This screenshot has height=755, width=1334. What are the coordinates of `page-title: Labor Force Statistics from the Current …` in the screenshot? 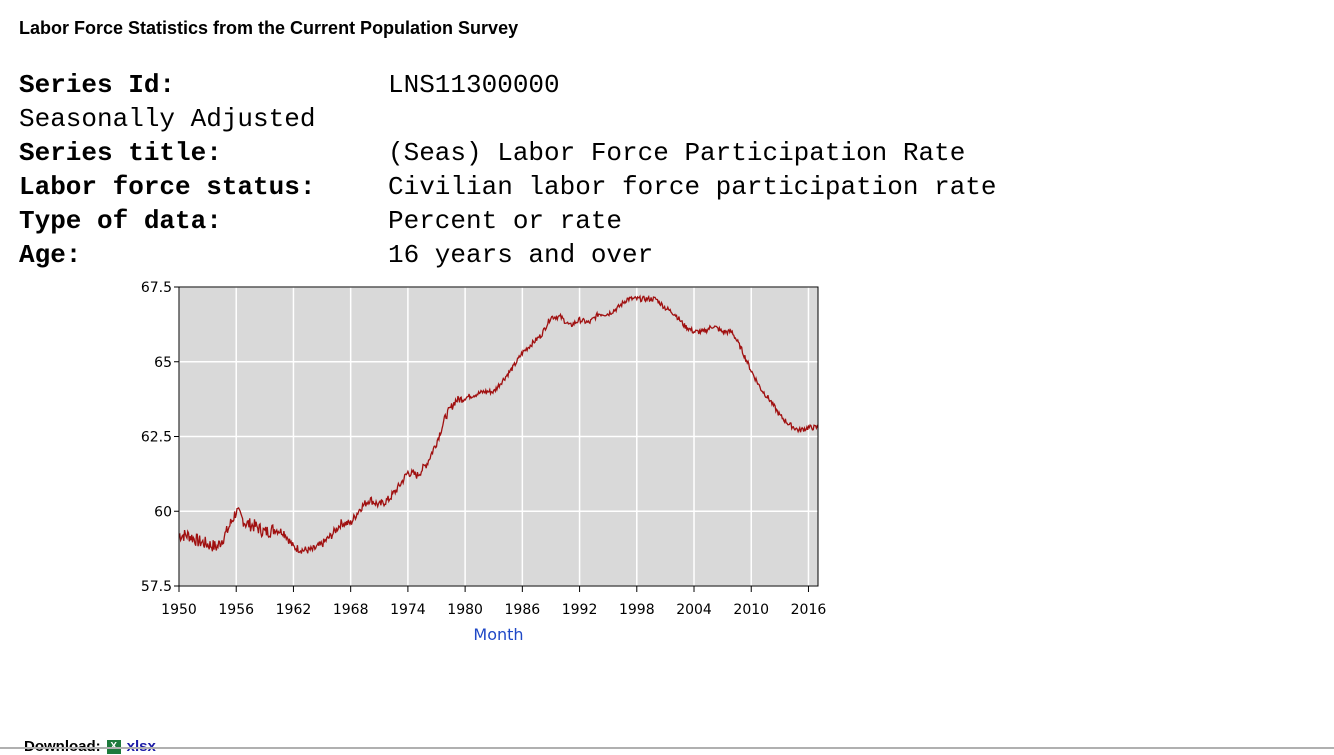 It's located at (269, 28).